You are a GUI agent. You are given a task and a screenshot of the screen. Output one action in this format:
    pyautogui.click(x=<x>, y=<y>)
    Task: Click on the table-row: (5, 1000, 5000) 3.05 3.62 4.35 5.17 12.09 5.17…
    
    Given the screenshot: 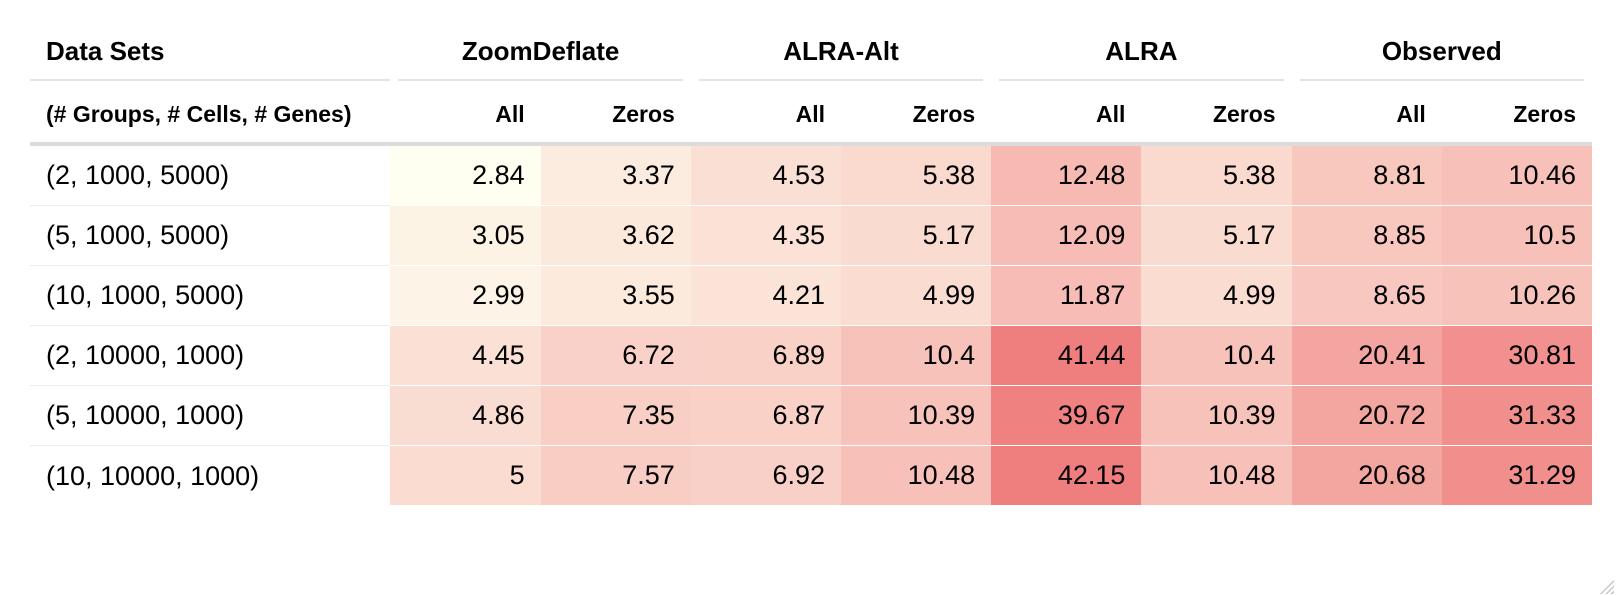 What is the action you would take?
    pyautogui.click(x=811, y=236)
    